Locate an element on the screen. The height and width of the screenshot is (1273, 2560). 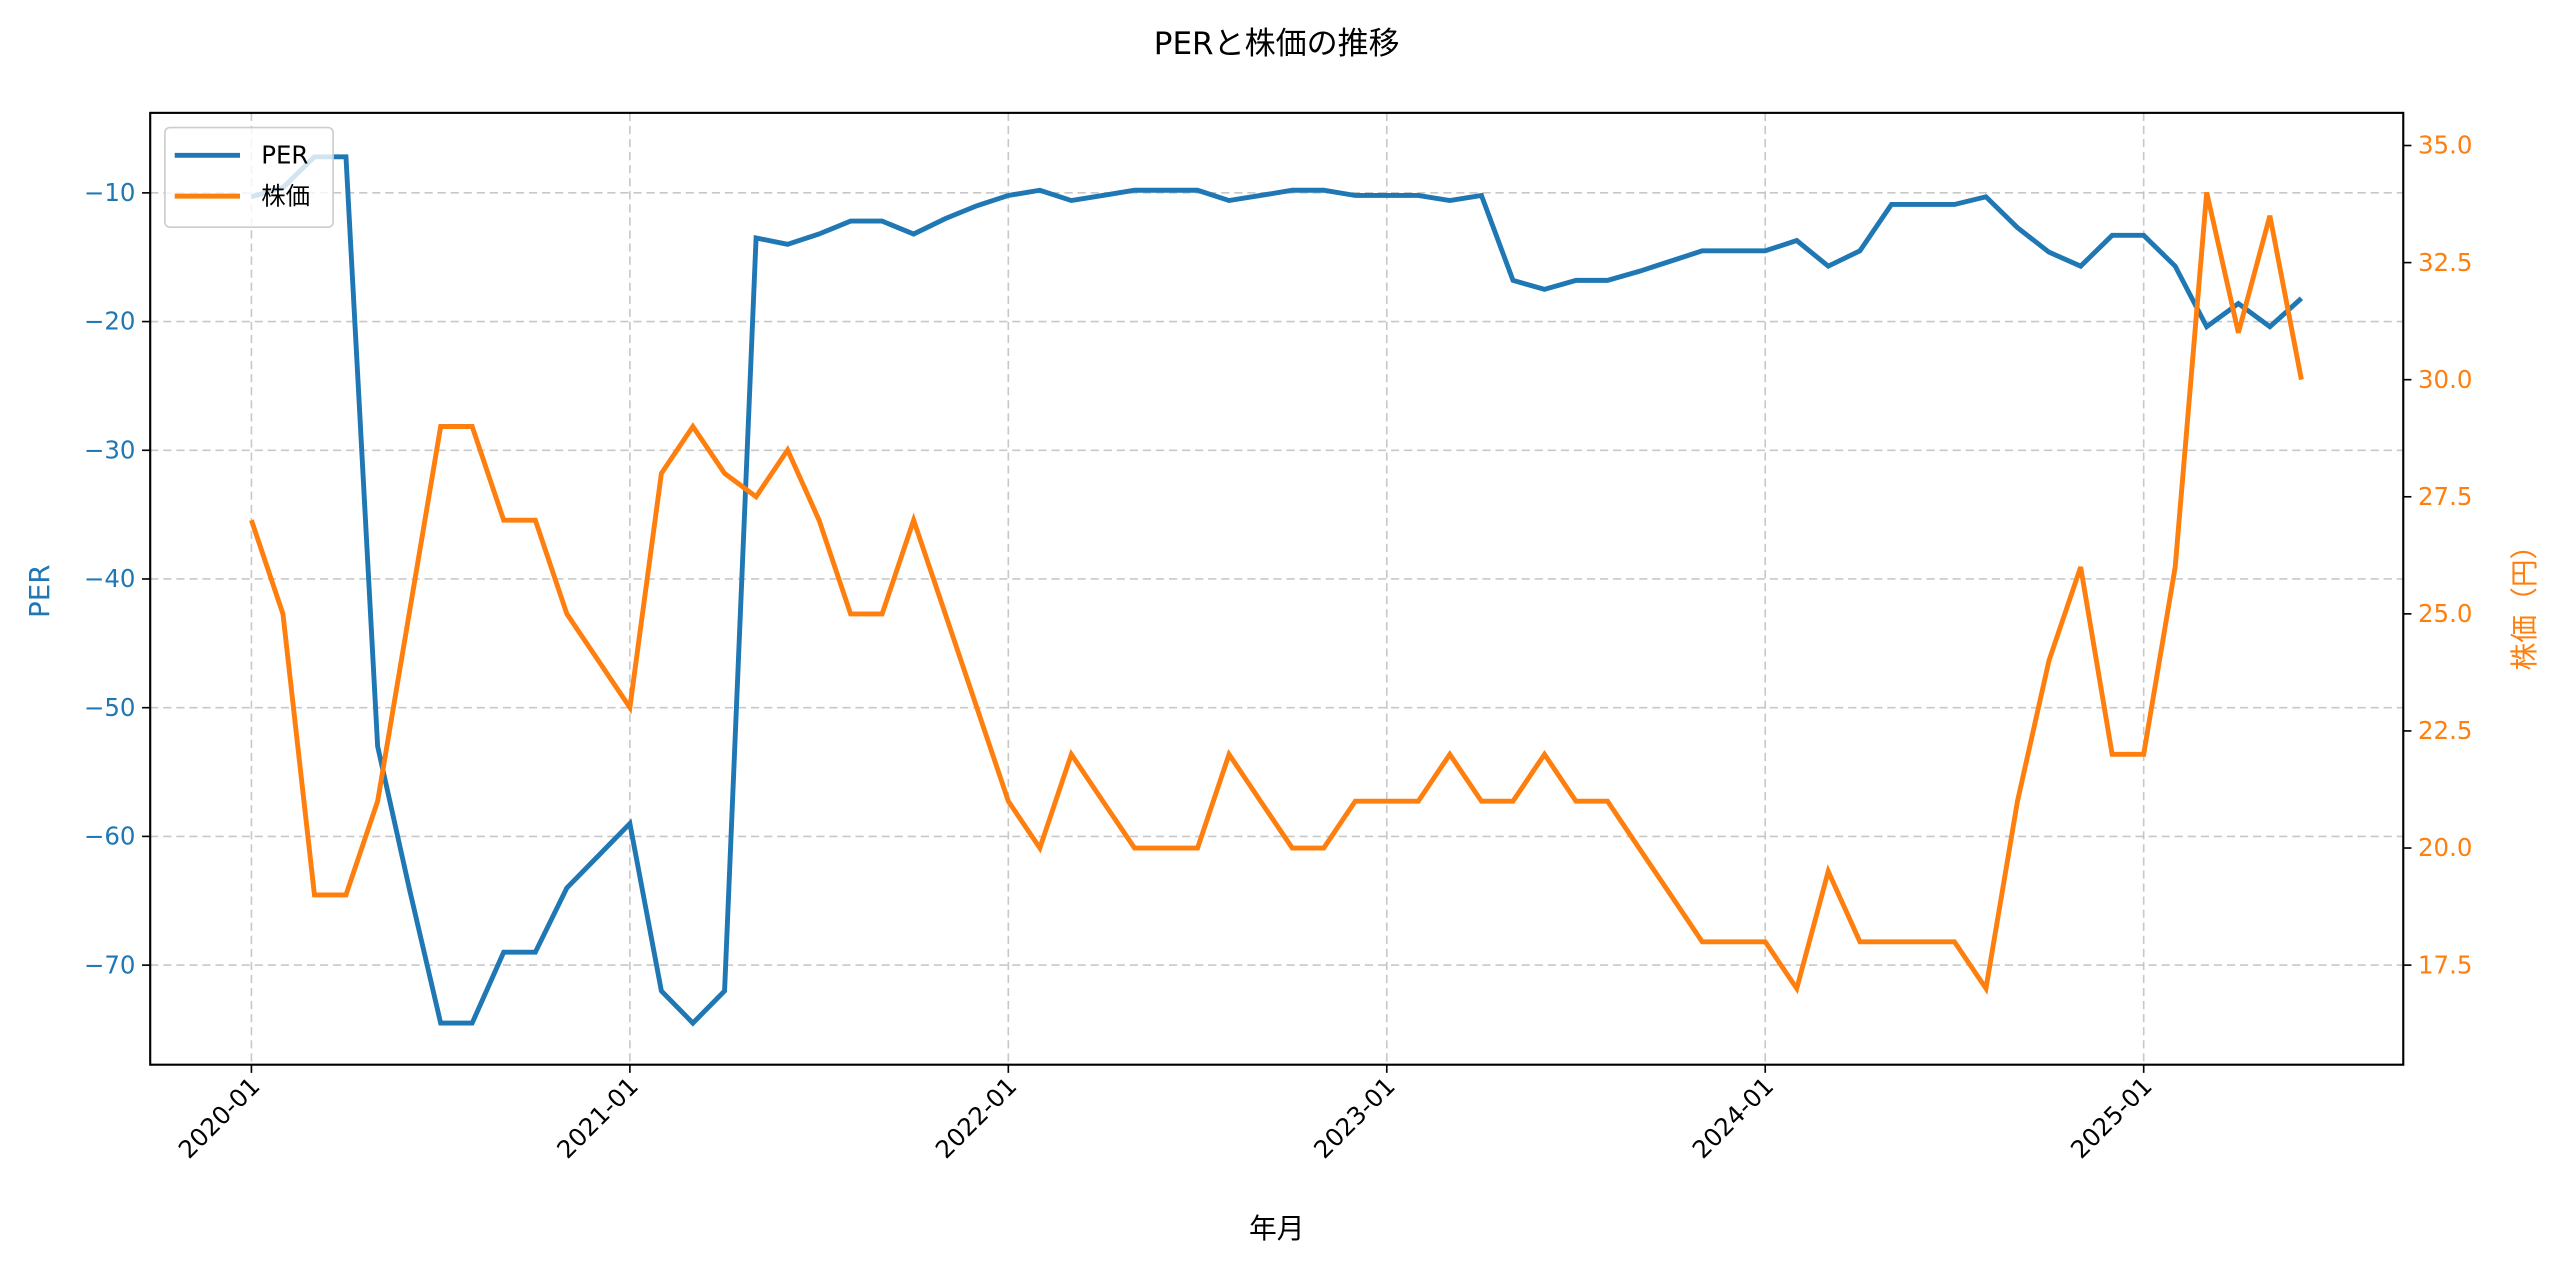
left-y-axis: −10 −20 −30 −40 −50 −60 −70 is located at coordinates (117, 578).